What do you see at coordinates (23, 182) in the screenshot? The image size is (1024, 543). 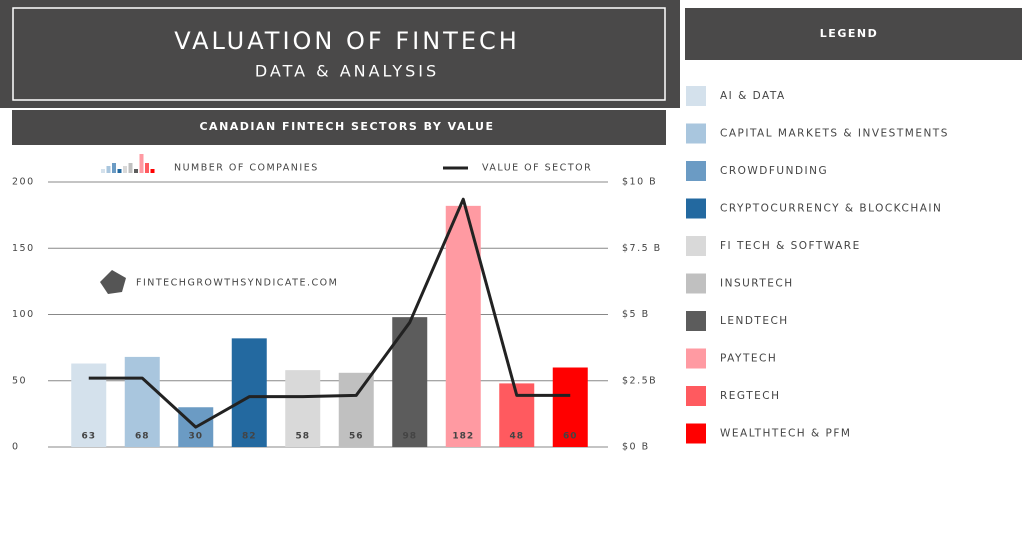 I see `y-tick-label: 200` at bounding box center [23, 182].